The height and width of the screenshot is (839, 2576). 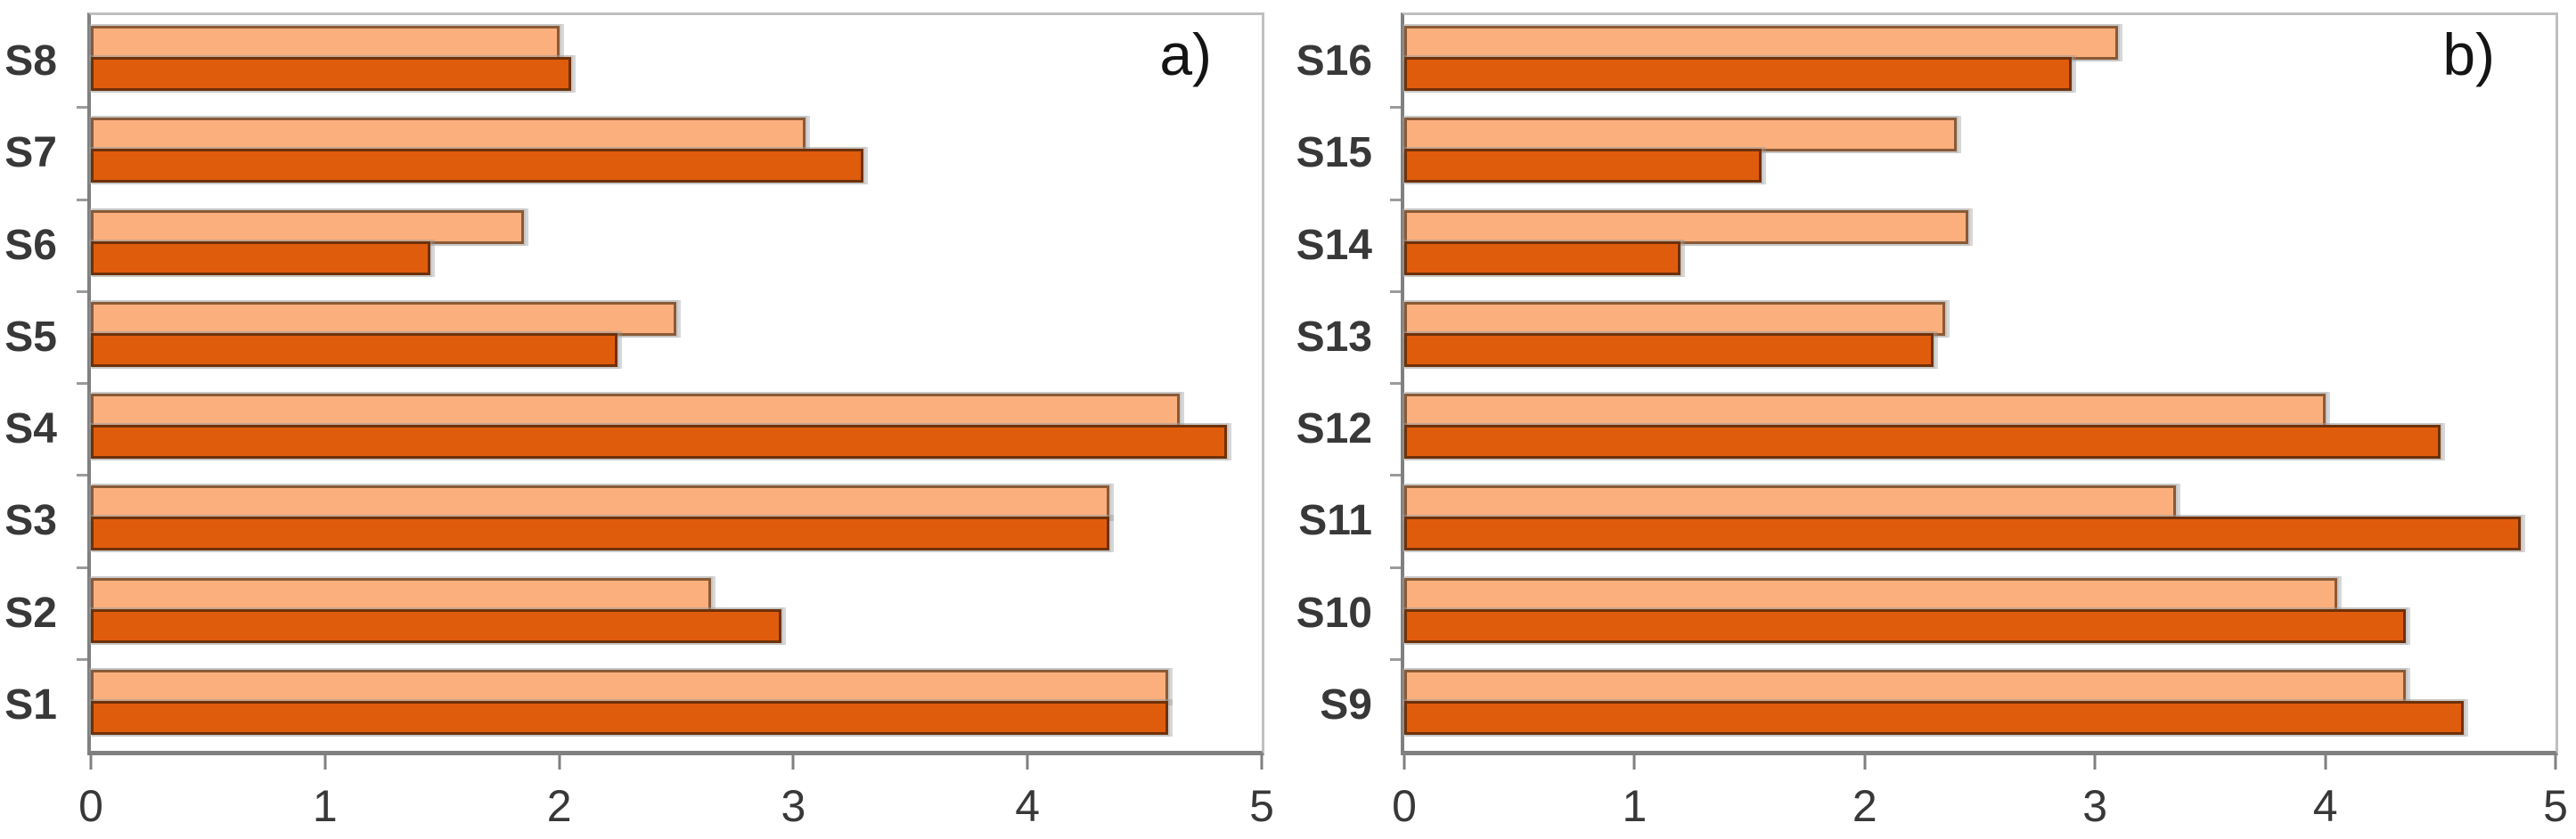 I want to click on bar-group-s7, so click(x=676, y=153).